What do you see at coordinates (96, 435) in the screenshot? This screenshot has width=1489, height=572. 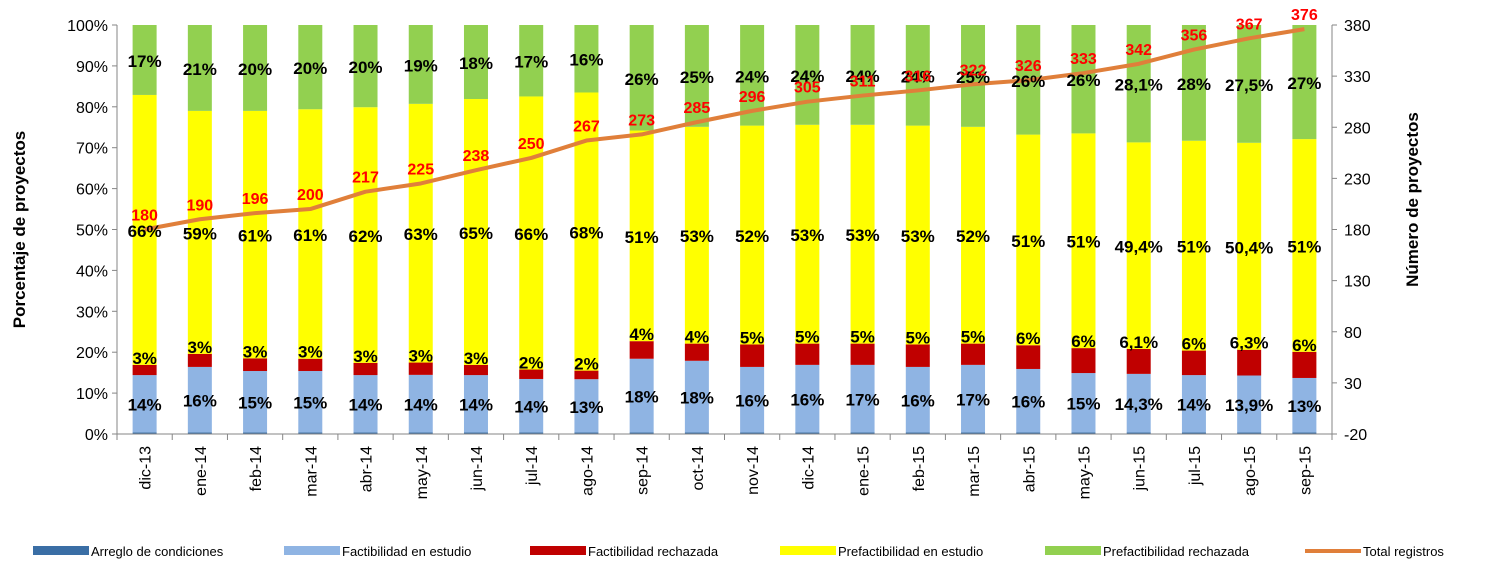 I see `y-tick-label: 0%` at bounding box center [96, 435].